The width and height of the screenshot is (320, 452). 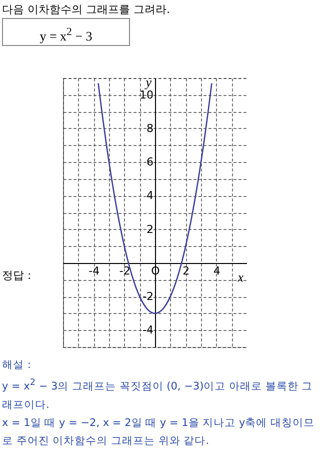 What do you see at coordinates (186, 271) in the screenshot?
I see `x-tick-label: 2` at bounding box center [186, 271].